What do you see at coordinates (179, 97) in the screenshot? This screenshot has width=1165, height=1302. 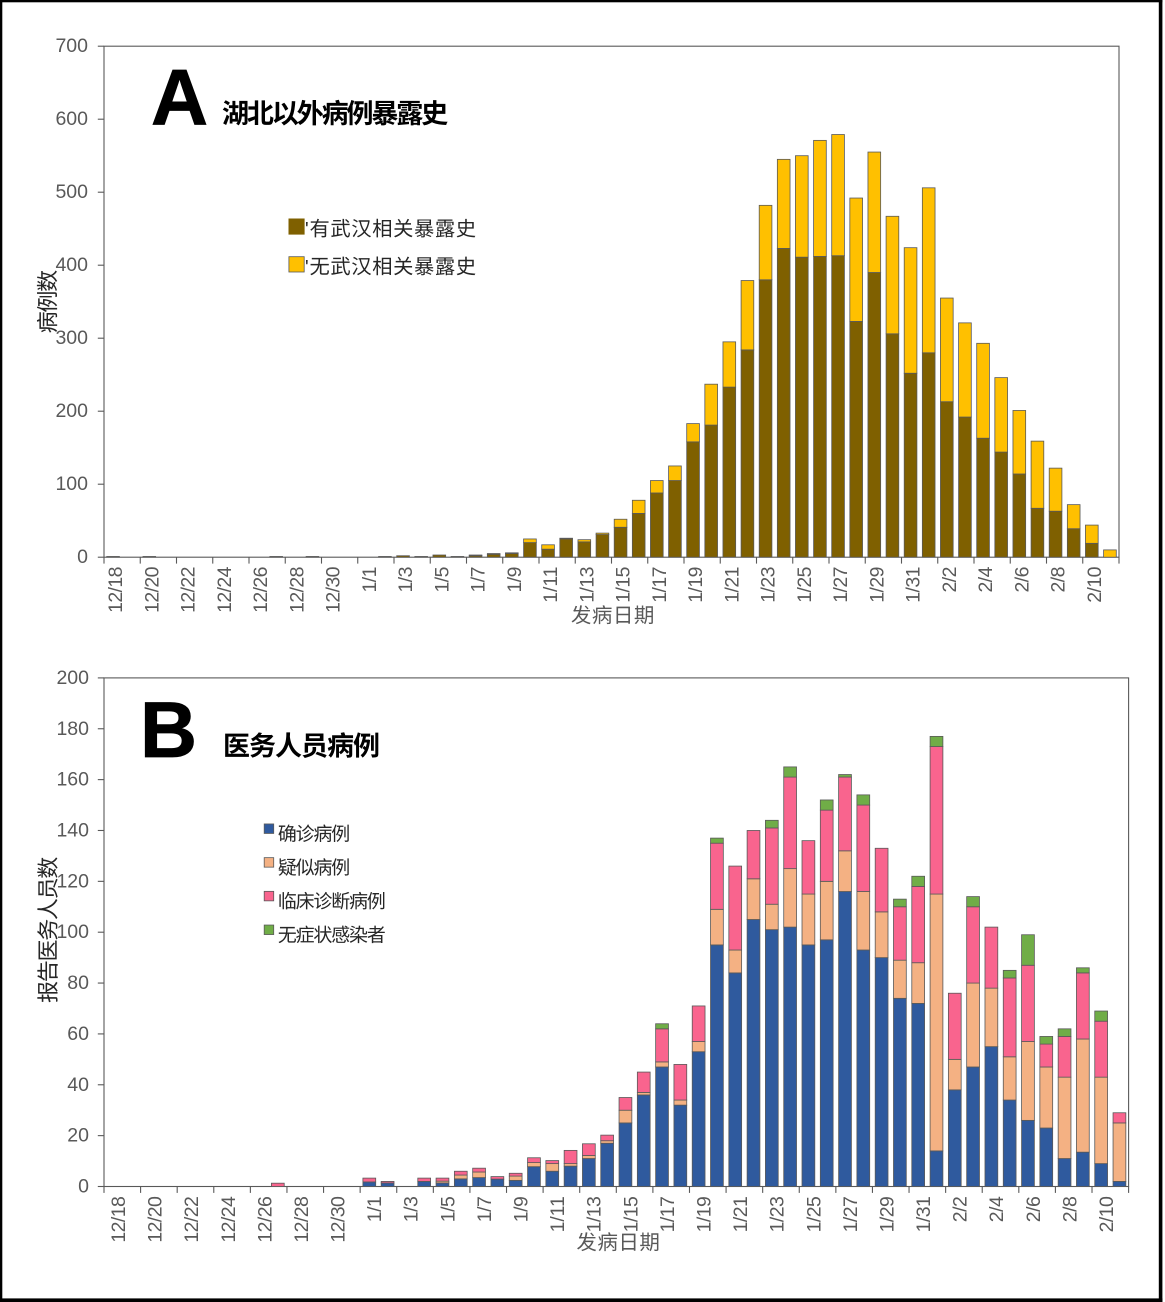 I see `svg-text: A` at bounding box center [179, 97].